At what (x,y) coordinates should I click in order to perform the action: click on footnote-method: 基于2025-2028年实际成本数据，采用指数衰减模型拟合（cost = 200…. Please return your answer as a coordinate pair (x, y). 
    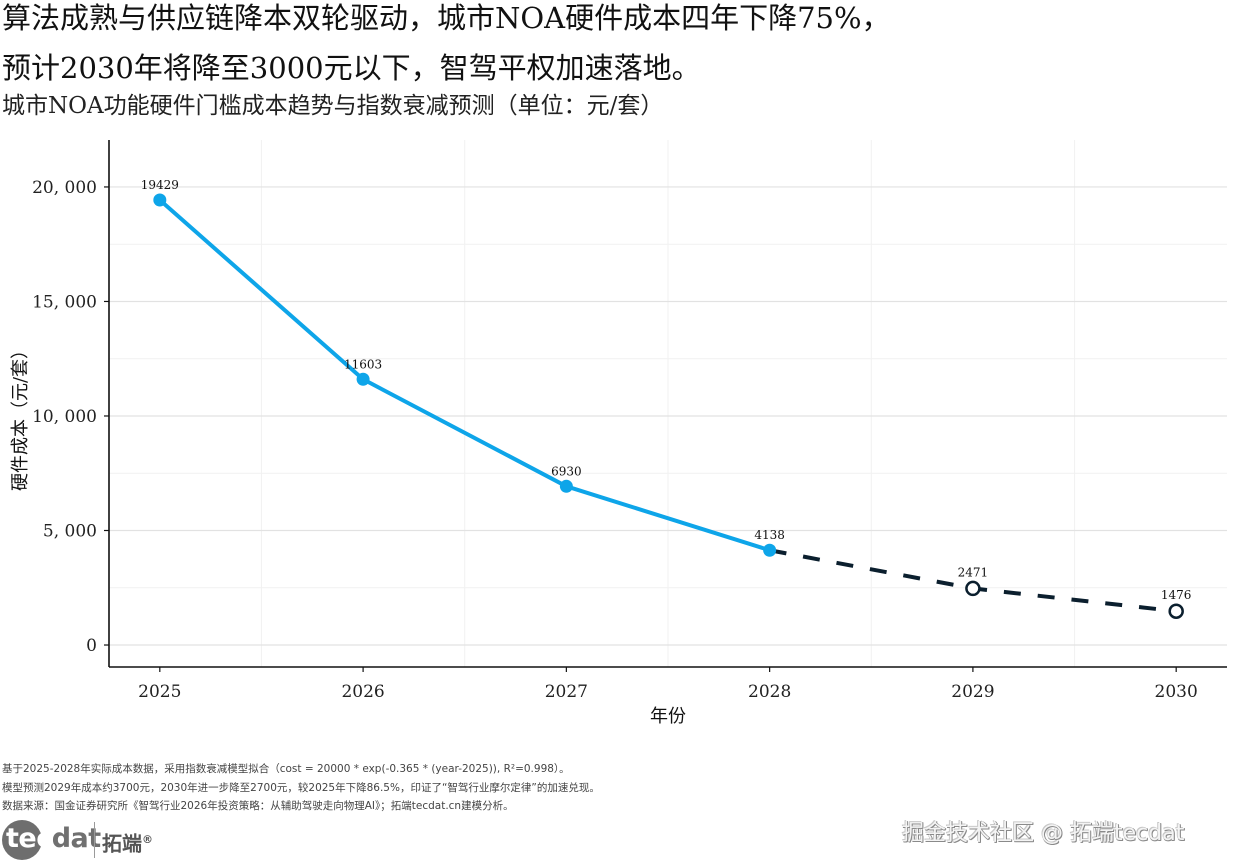
    Looking at the image, I should click on (286, 769).